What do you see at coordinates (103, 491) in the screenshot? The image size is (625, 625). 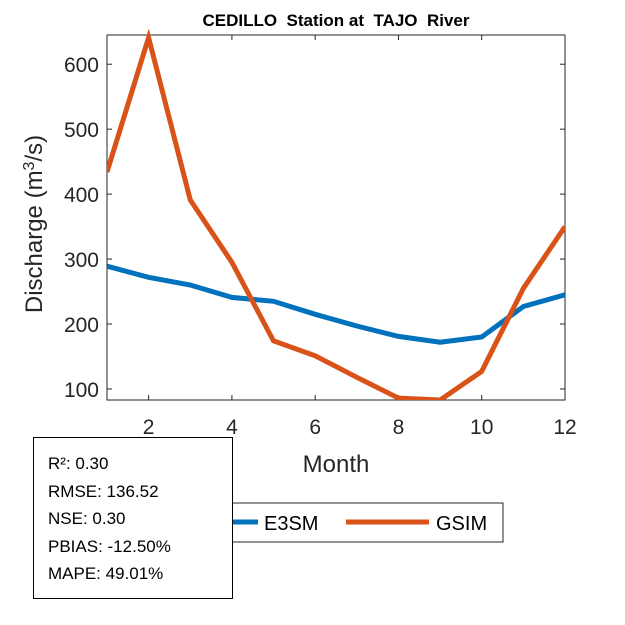 I see `stat-rmse: RMSE: 136.52` at bounding box center [103, 491].